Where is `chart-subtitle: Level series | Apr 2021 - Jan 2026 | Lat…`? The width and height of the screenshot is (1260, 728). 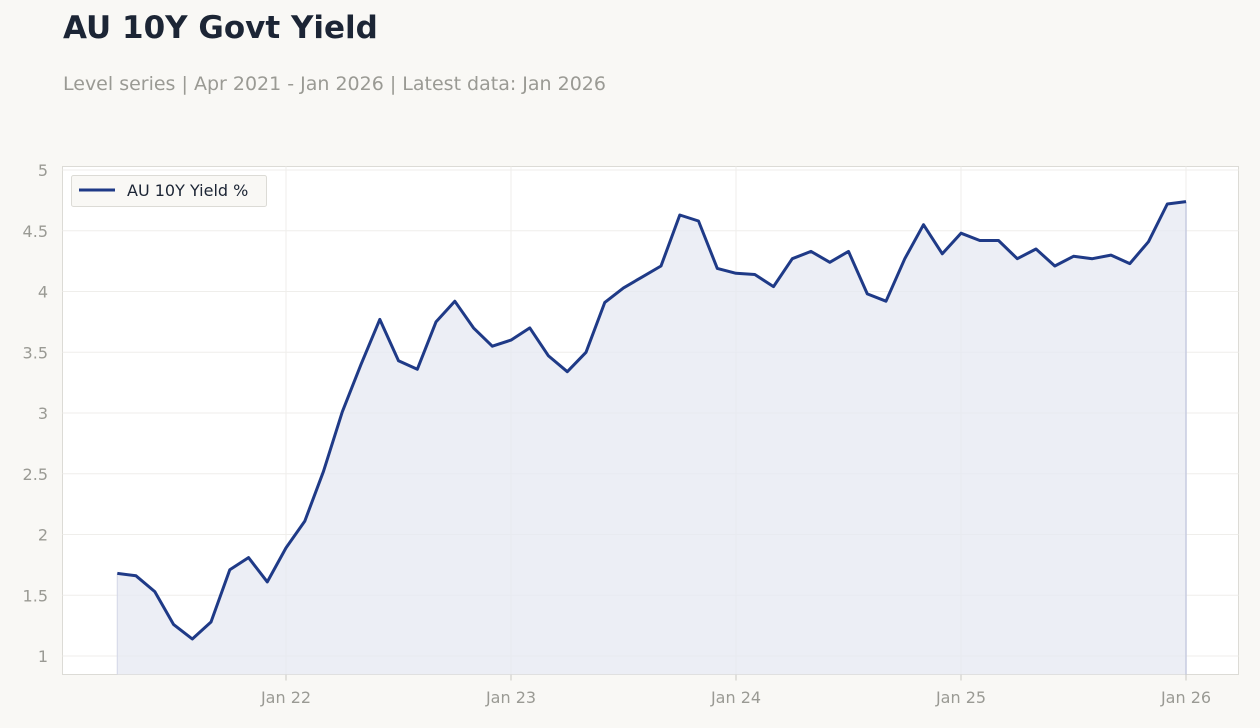
chart-subtitle: Level series | Apr 2021 - Jan 2026 | Lat… is located at coordinates (334, 84).